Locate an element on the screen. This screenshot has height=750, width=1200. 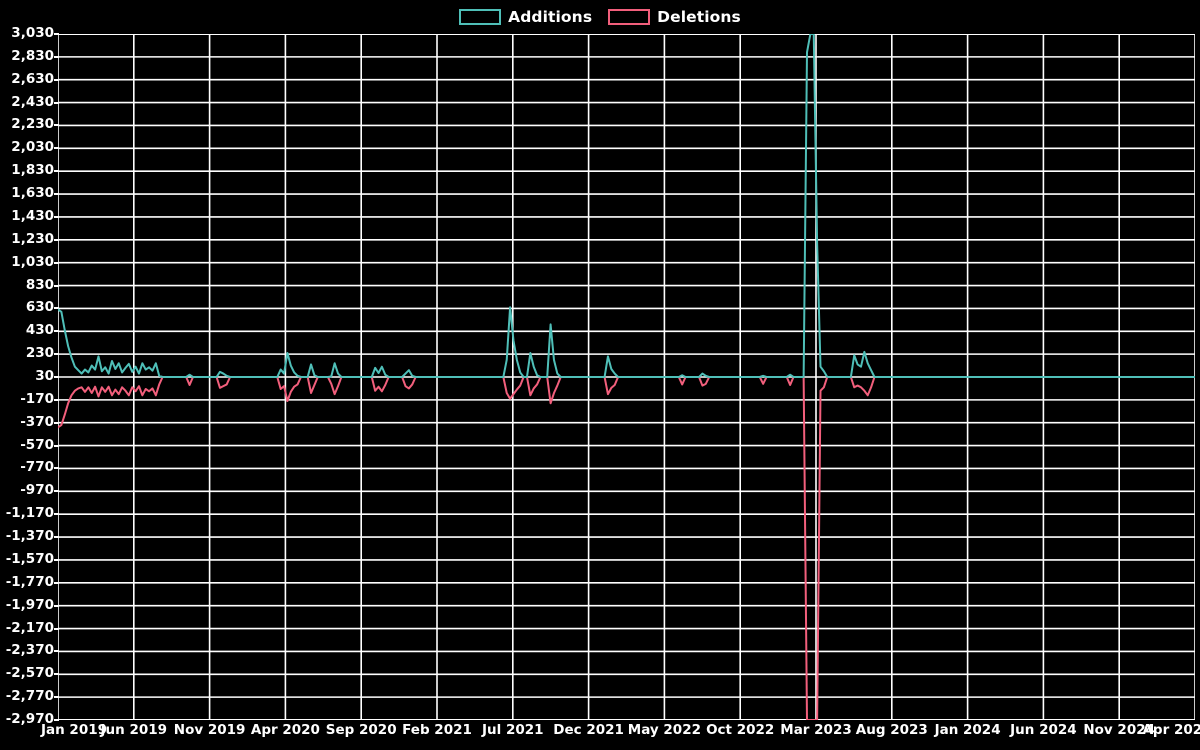
y-axis-tick-label: 2,230 is located at coordinates (32, 124).